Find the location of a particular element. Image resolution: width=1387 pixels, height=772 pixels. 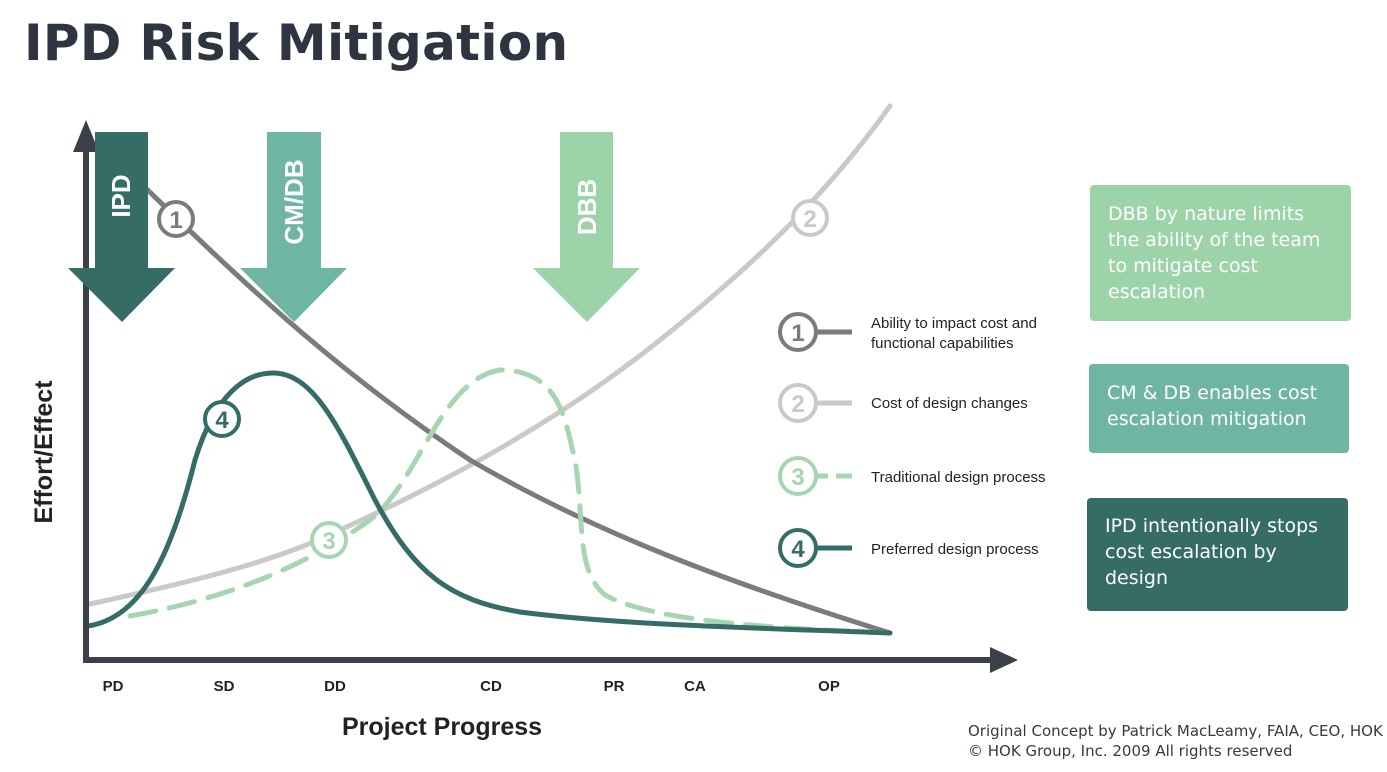

legend-item-1-label-line1: Ability to impact cost and is located at coordinates (954, 323).